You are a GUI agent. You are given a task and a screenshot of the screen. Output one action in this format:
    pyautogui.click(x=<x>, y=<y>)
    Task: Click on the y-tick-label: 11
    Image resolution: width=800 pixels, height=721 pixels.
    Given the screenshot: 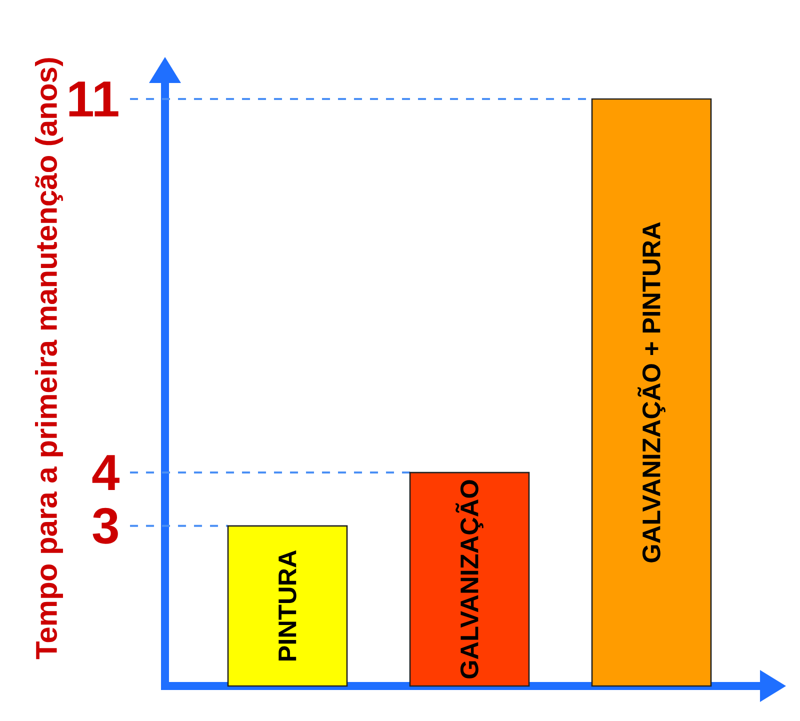 What is the action you would take?
    pyautogui.click(x=93, y=99)
    